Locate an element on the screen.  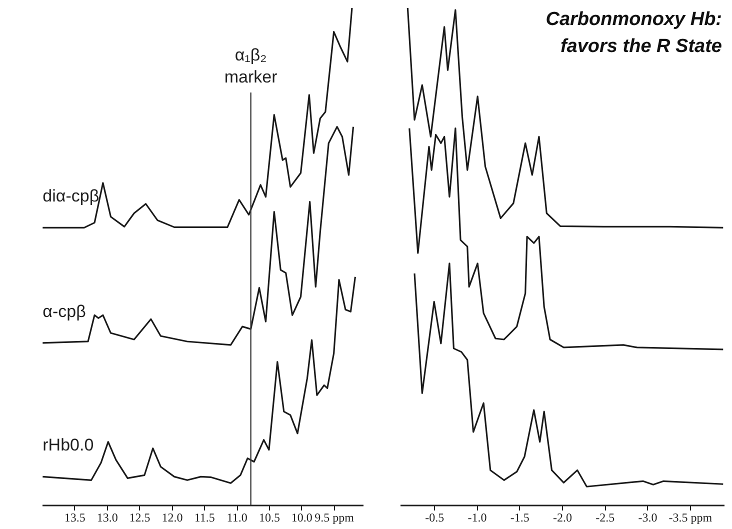
text: Carbonmonoxy Hb: favors the R State is located at coordinates (634, 33).